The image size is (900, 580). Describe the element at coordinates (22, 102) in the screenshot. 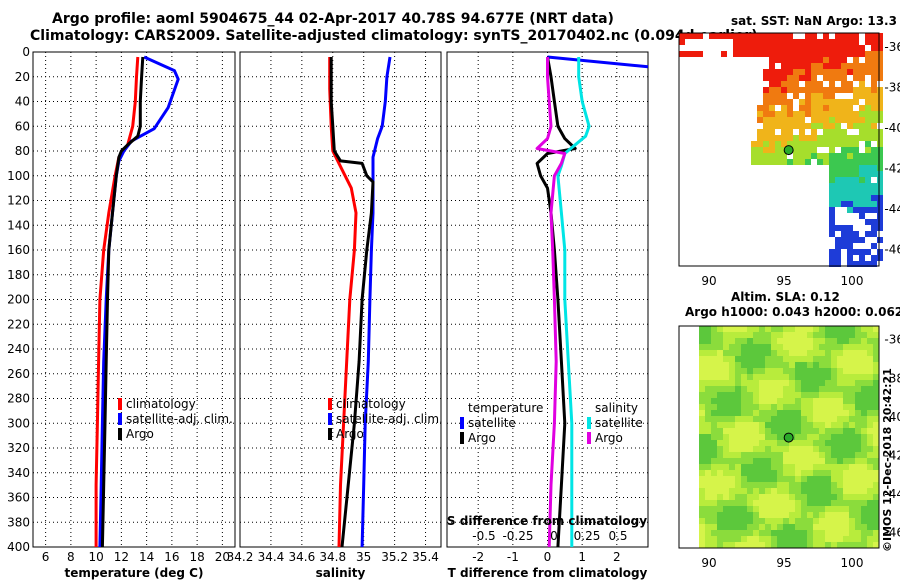

I see `y-tick-label-2: 40` at that location.